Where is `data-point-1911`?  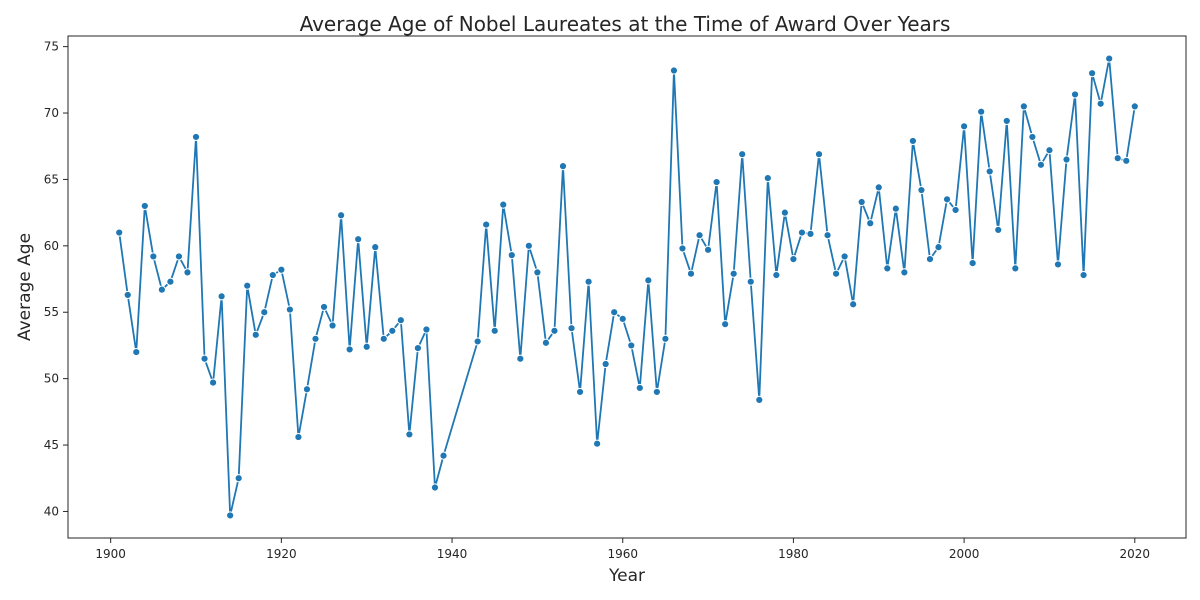
data-point-1911 is located at coordinates (204, 358).